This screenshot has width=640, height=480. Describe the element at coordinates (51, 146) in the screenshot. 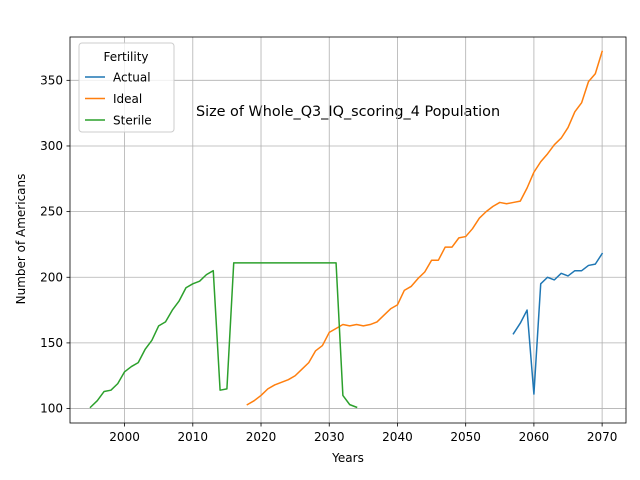

I see `y-tick-label: 300` at that location.